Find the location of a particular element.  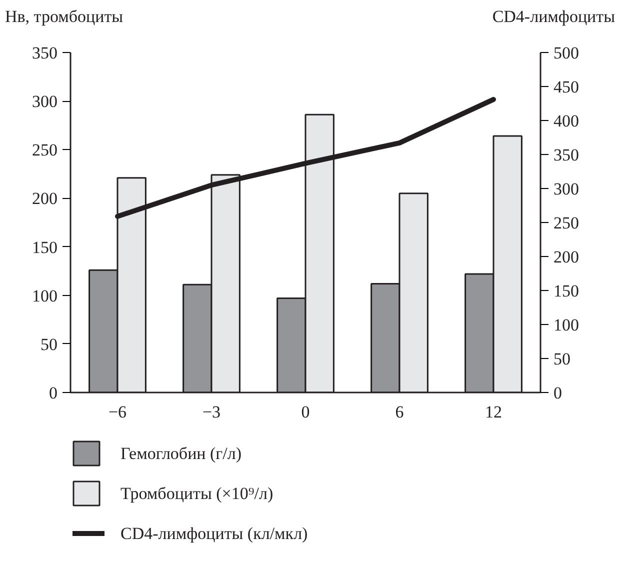

y2-tick-label: 500 is located at coordinates (566, 53).